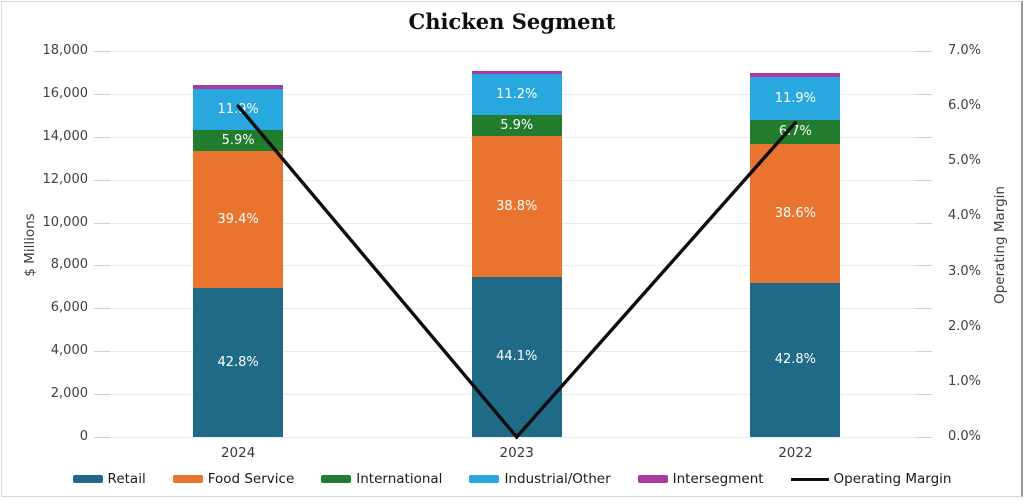 The height and width of the screenshot is (504, 1024). I want to click on left-axis-tick-label: 0, so click(83, 436).